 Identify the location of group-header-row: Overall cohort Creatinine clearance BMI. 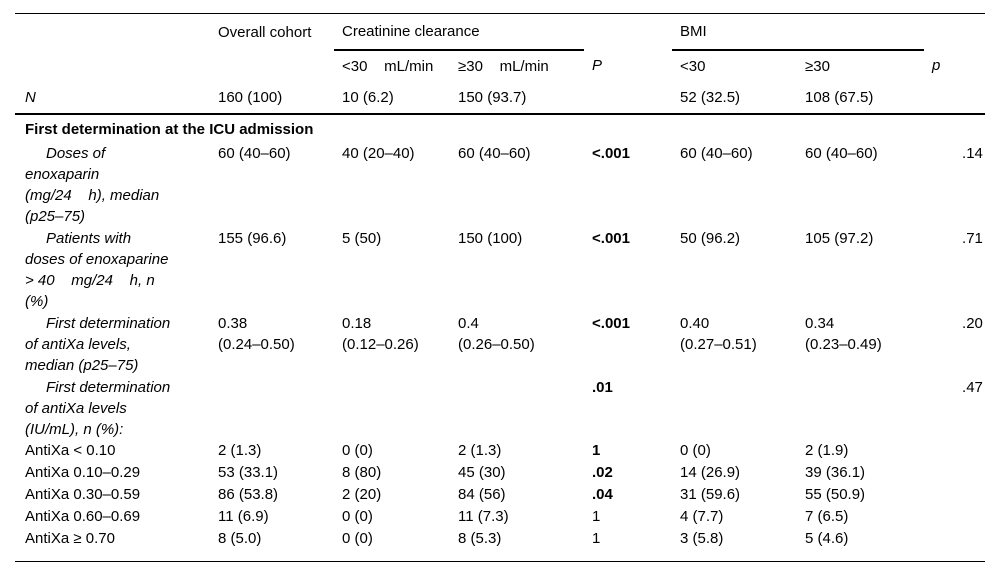
(500, 32).